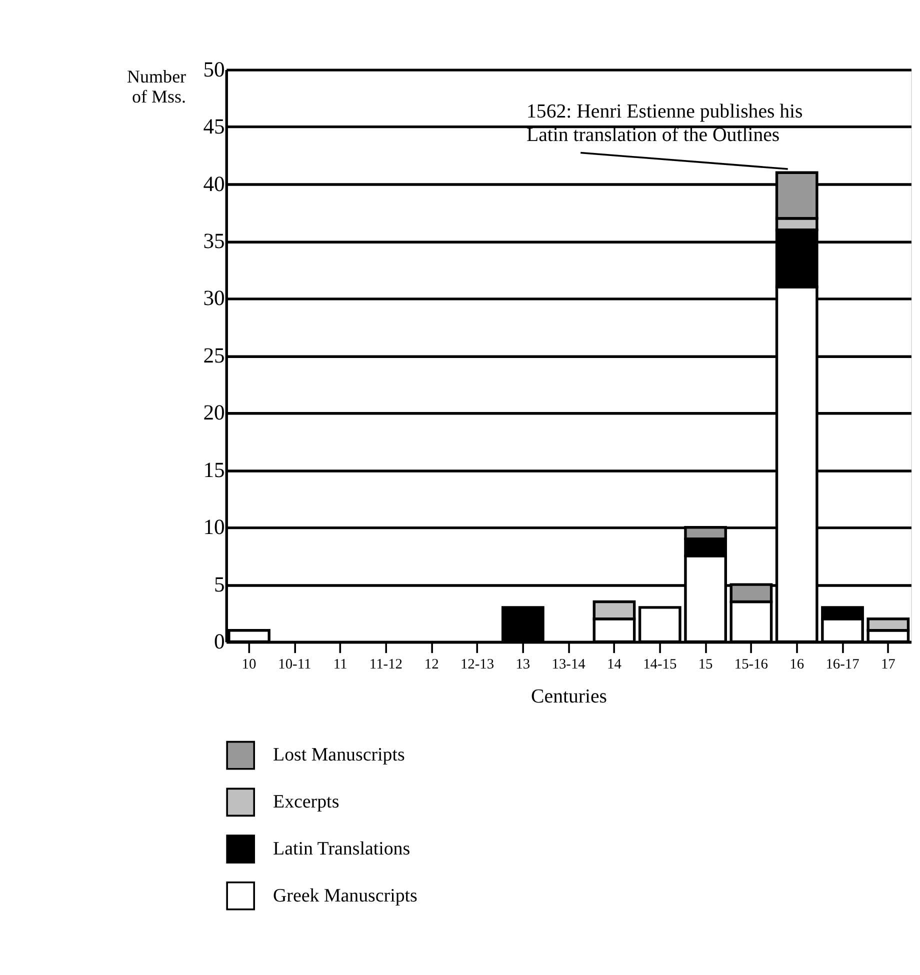 The width and height of the screenshot is (920, 975). I want to click on x-tick-label: 15, so click(705, 664).